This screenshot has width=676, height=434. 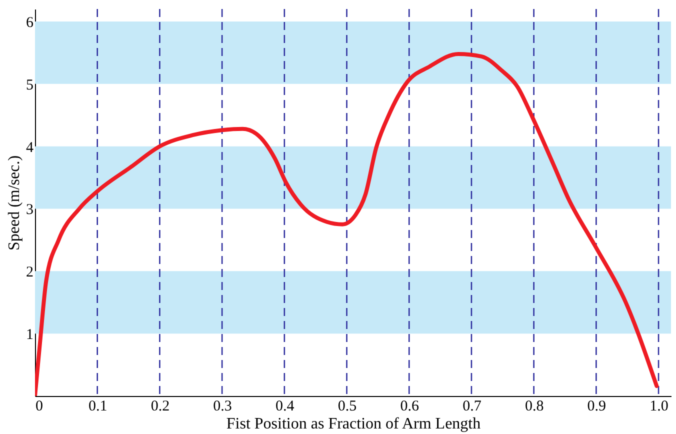 What do you see at coordinates (14, 203) in the screenshot?
I see `y-axis-title: Speed (m/sec.)` at bounding box center [14, 203].